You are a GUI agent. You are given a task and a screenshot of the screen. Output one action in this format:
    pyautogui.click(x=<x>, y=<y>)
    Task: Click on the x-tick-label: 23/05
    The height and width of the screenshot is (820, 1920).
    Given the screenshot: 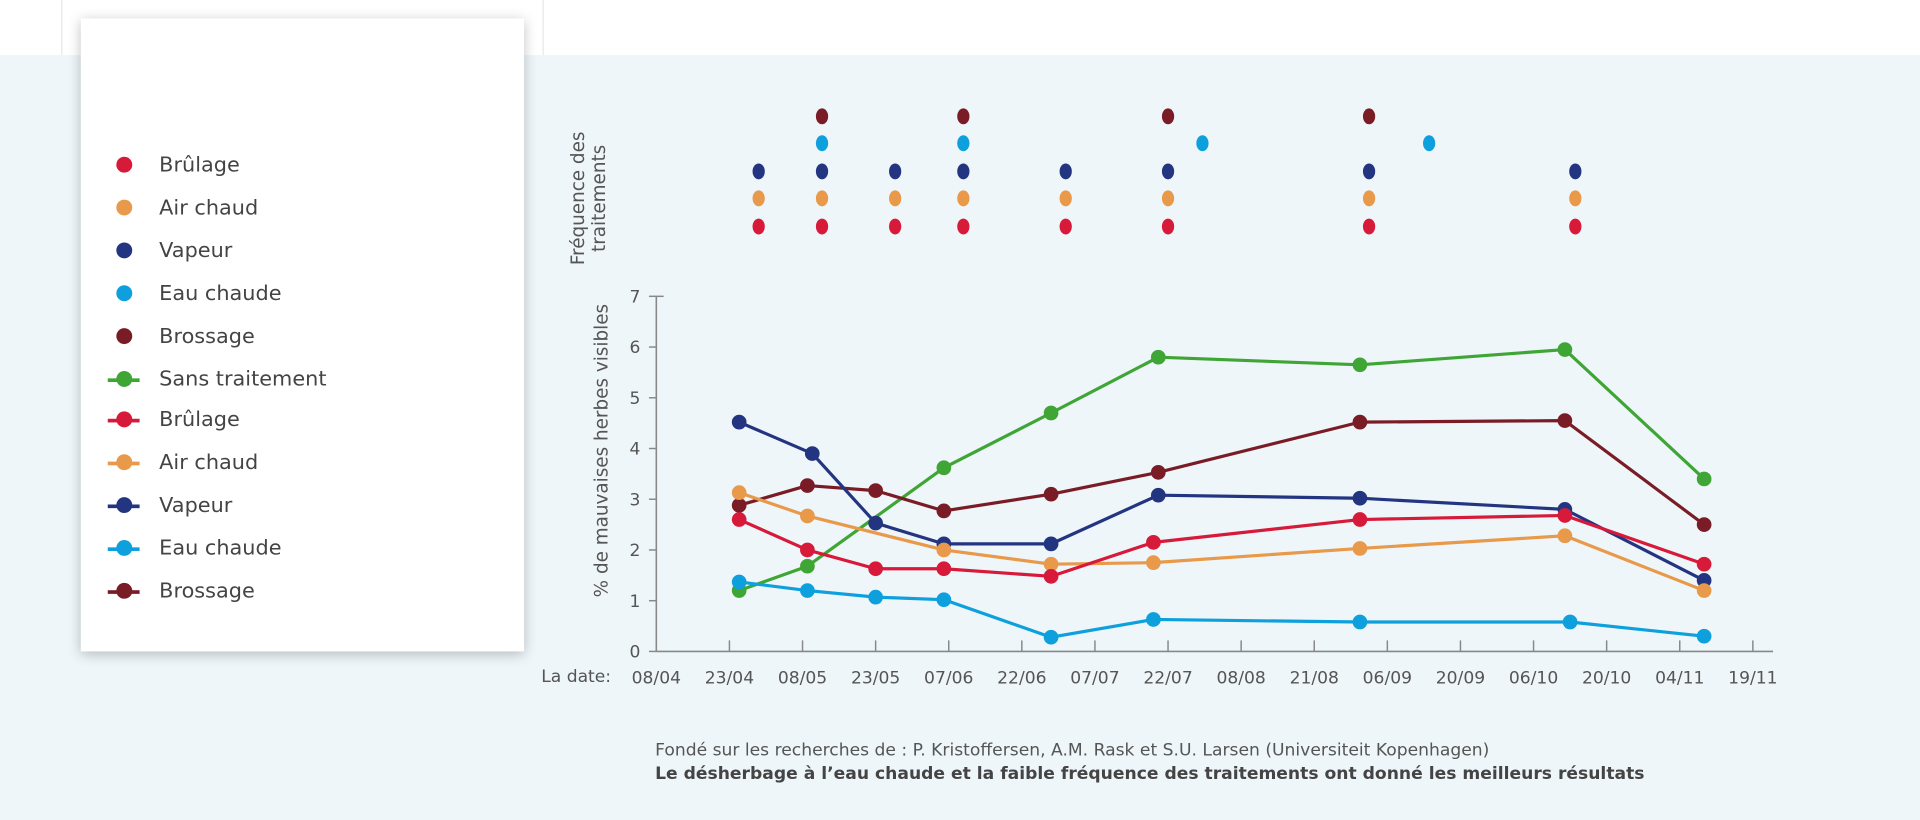 What is the action you would take?
    pyautogui.click(x=875, y=678)
    